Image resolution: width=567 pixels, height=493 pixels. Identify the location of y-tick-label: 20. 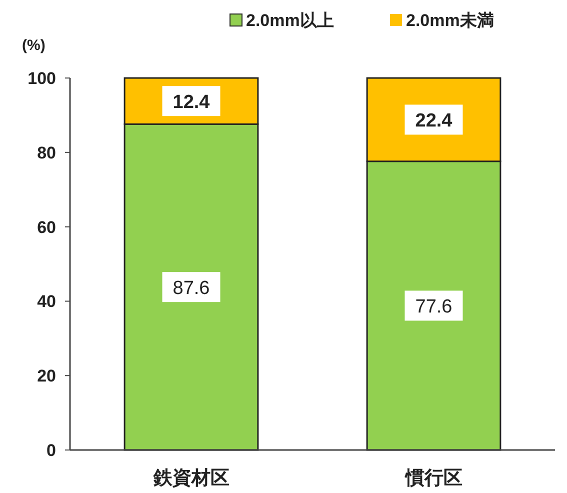
(46, 376).